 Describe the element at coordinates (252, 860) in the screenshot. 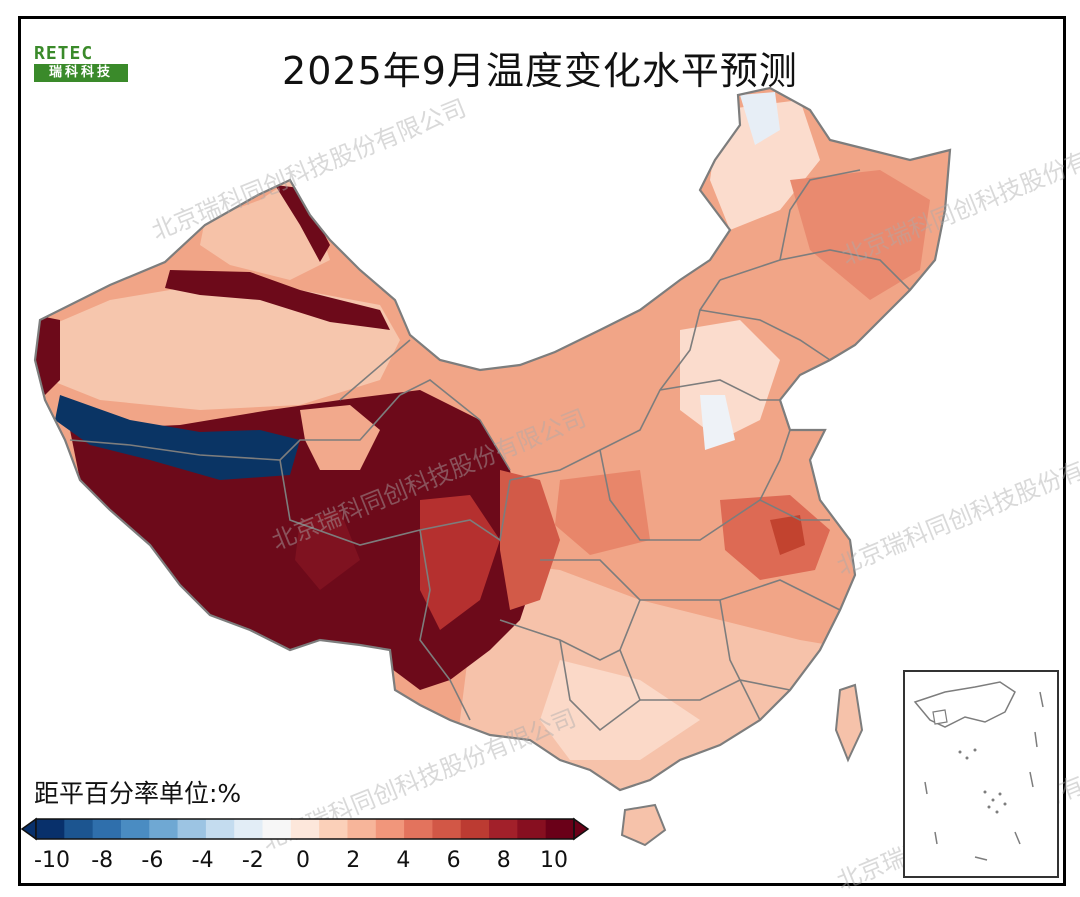

I see `legend-tick-label: -2` at that location.